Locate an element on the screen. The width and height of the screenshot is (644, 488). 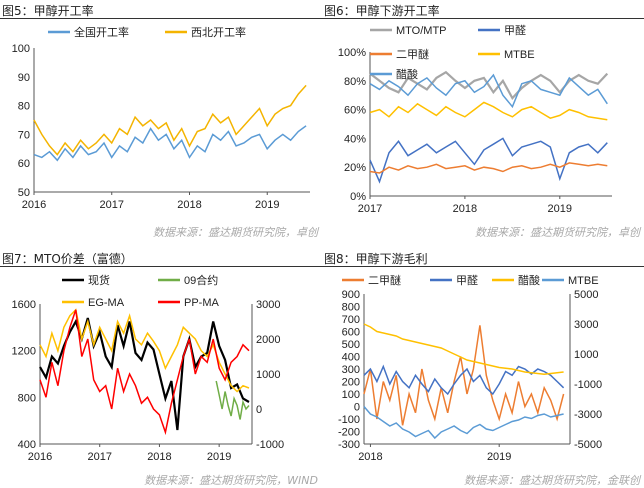
legend-label: 全国开工率 is located at coordinates (101, 32).